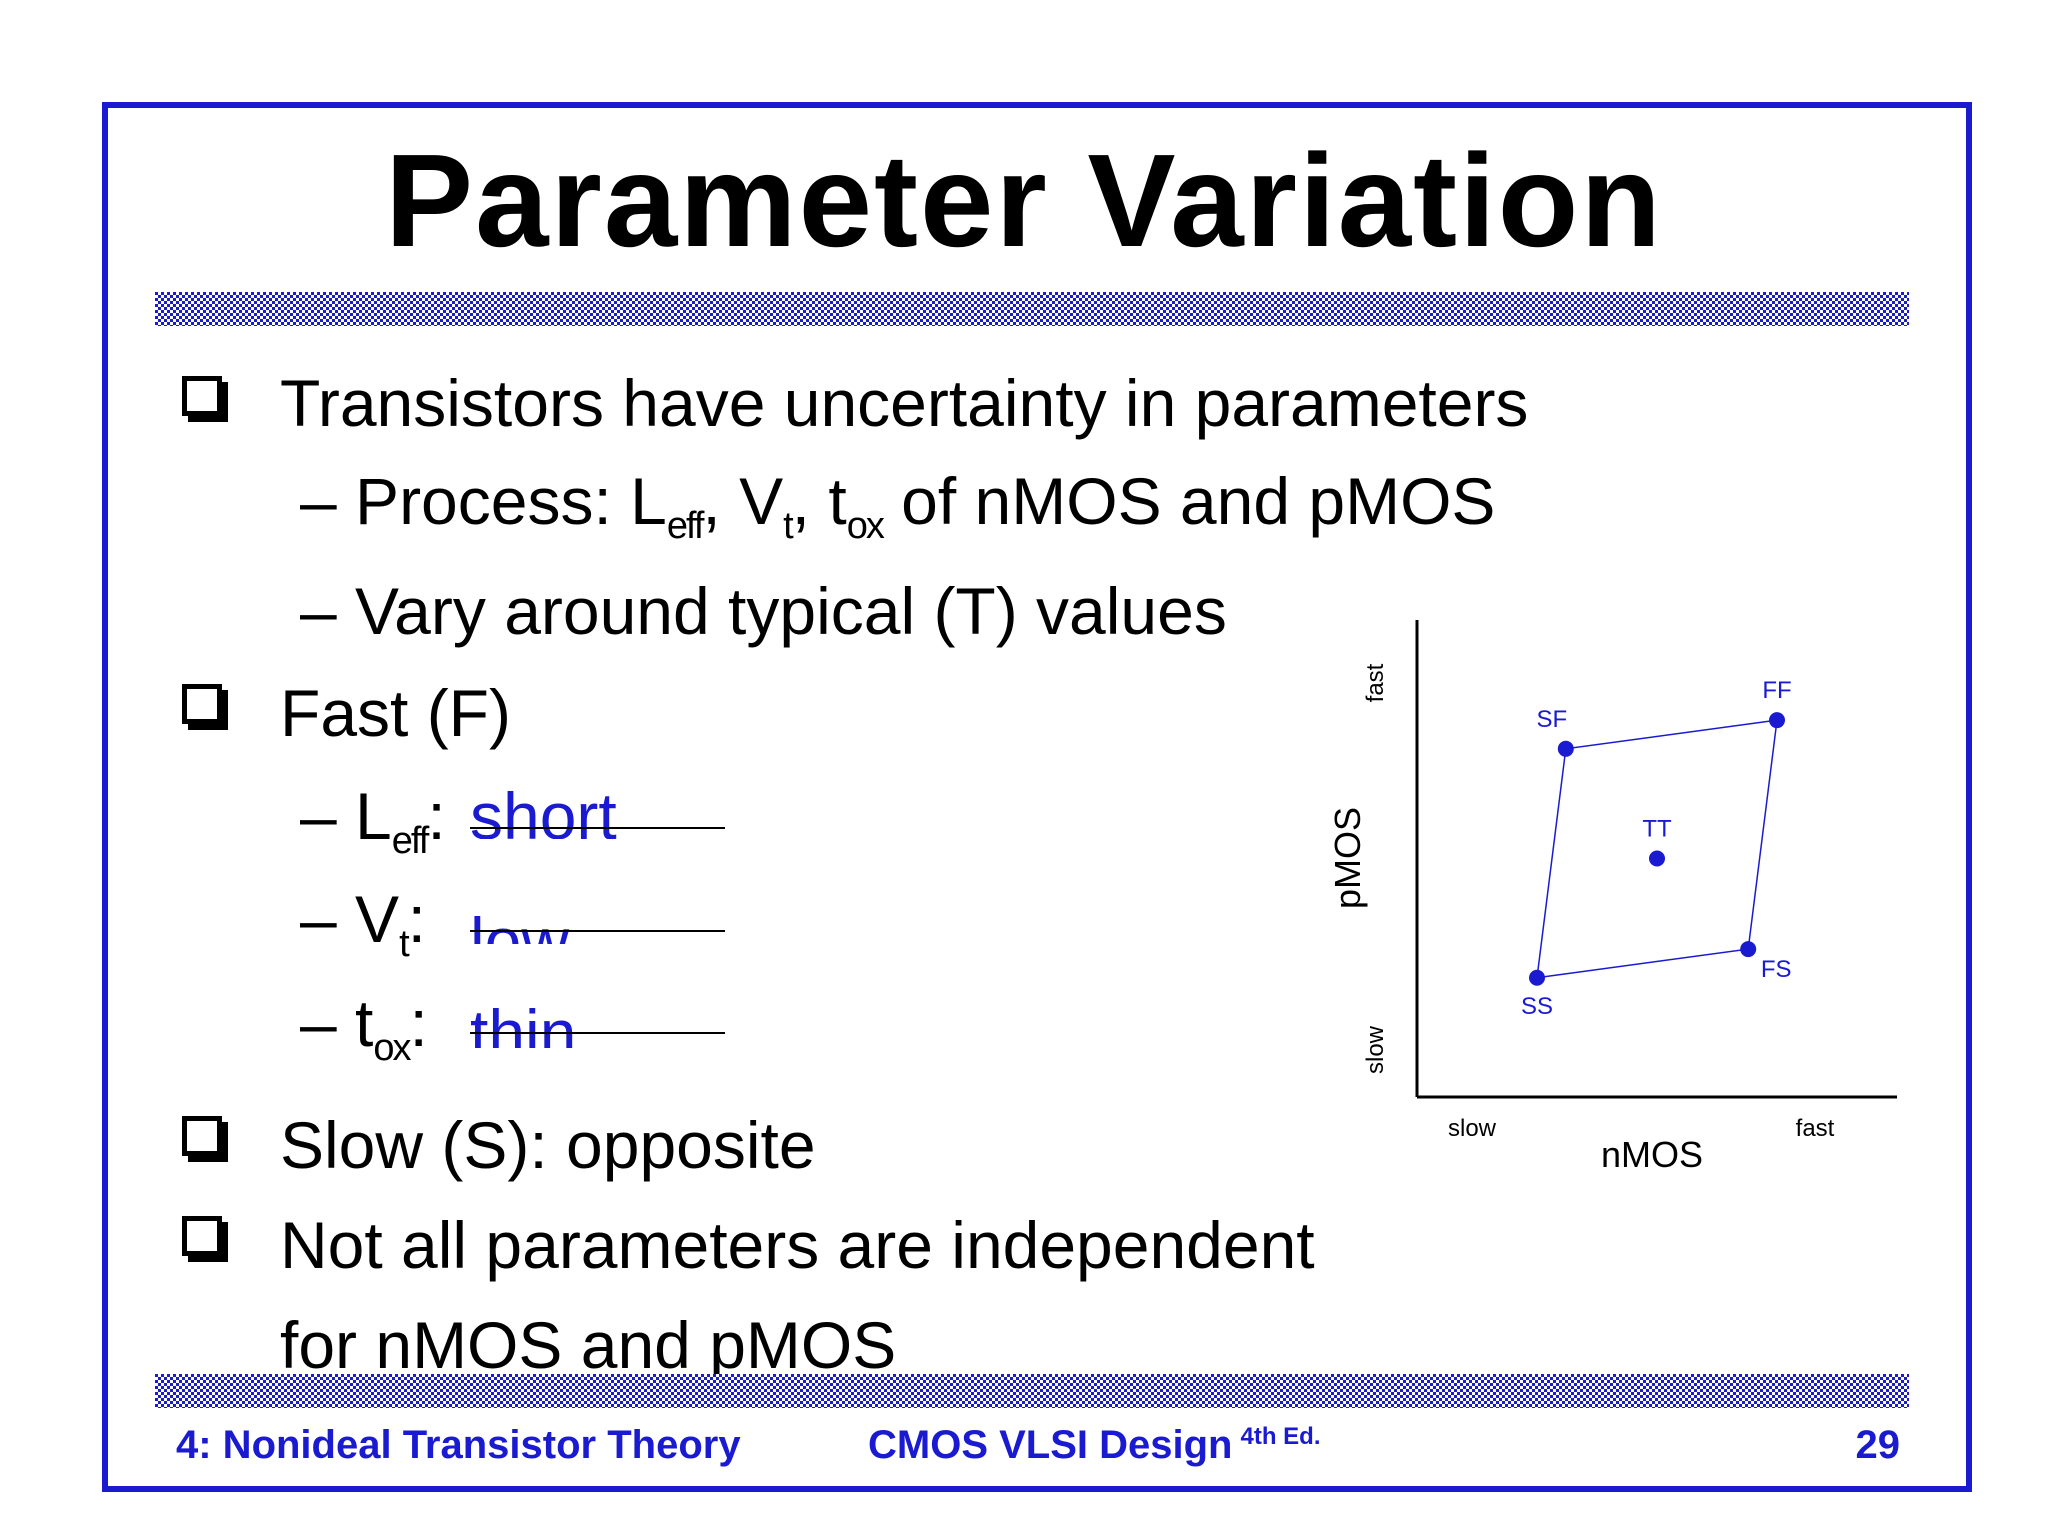  What do you see at coordinates (1537, 1006) in the screenshot?
I see `corner-label-ss: SS` at bounding box center [1537, 1006].